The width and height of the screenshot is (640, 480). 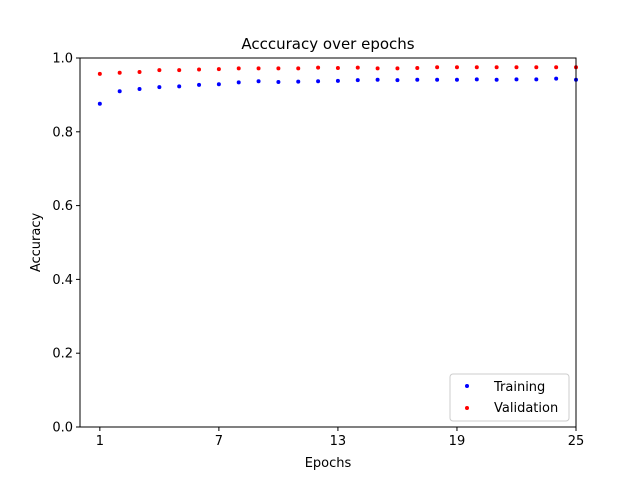 I want to click on chart-title: Acccuracy over epochs, so click(x=327, y=44).